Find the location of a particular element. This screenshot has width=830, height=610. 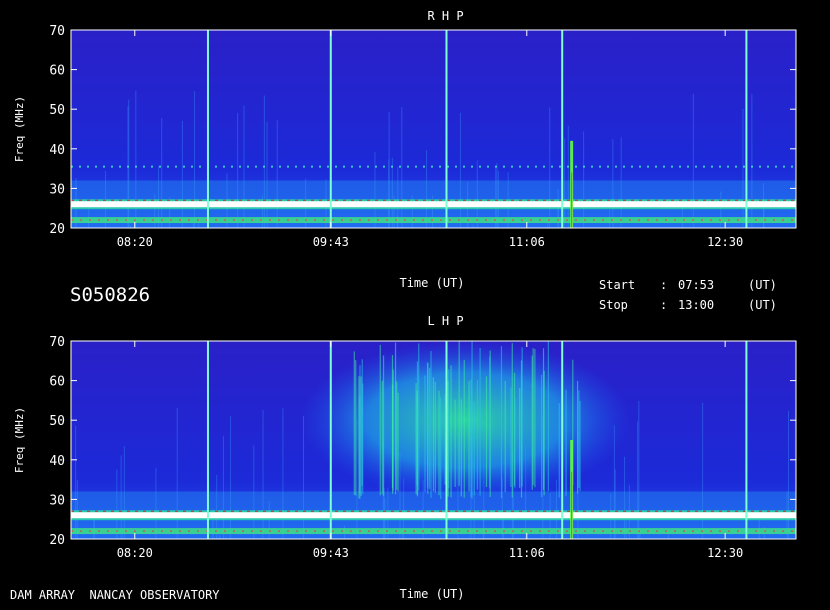

panel-title: L H P is located at coordinates (445, 321).